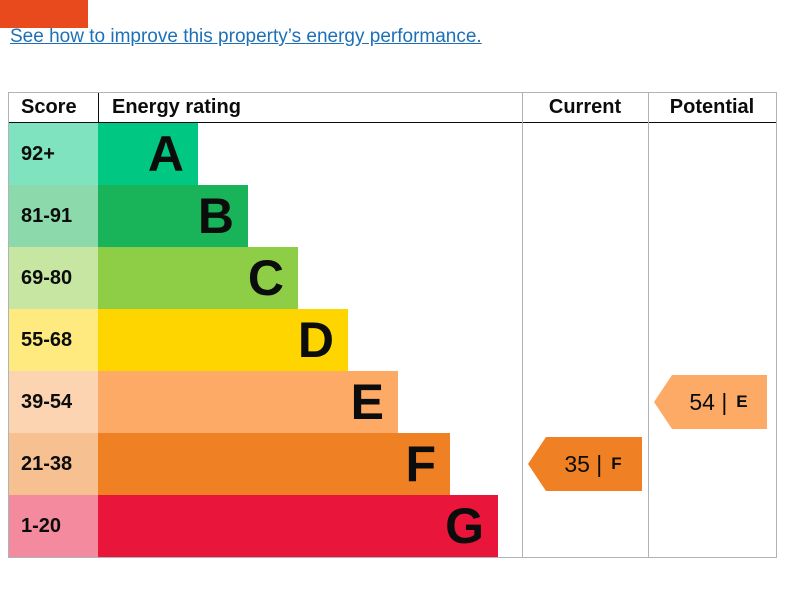 This screenshot has height=605, width=799. Describe the element at coordinates (392, 154) in the screenshot. I see `table-row-a: 92+ A` at that location.